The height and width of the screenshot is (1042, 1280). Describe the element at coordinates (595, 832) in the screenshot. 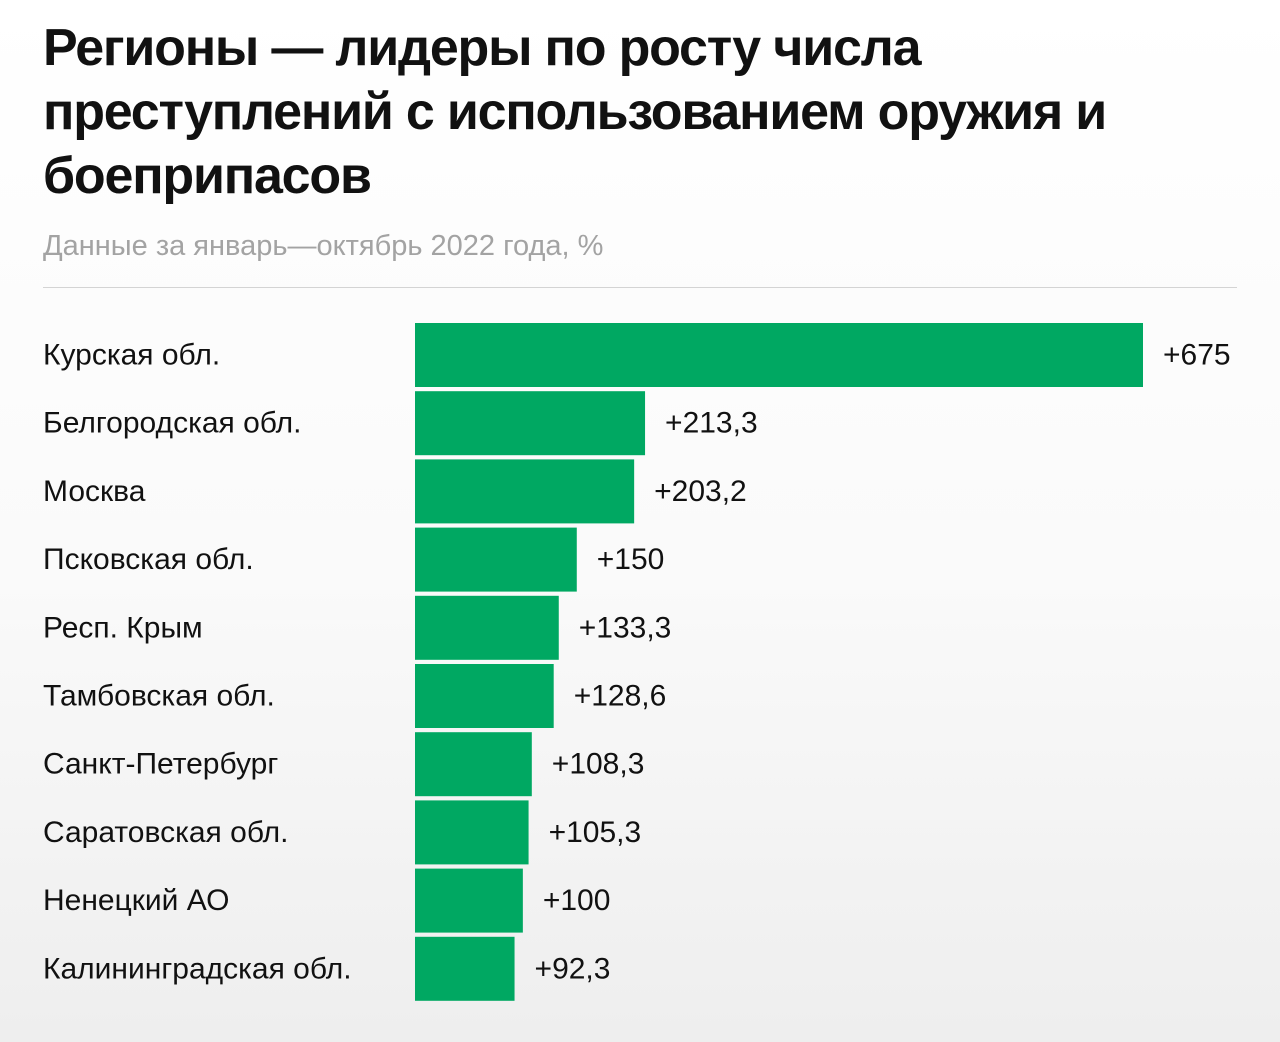

I see `data-label: +105,3` at that location.